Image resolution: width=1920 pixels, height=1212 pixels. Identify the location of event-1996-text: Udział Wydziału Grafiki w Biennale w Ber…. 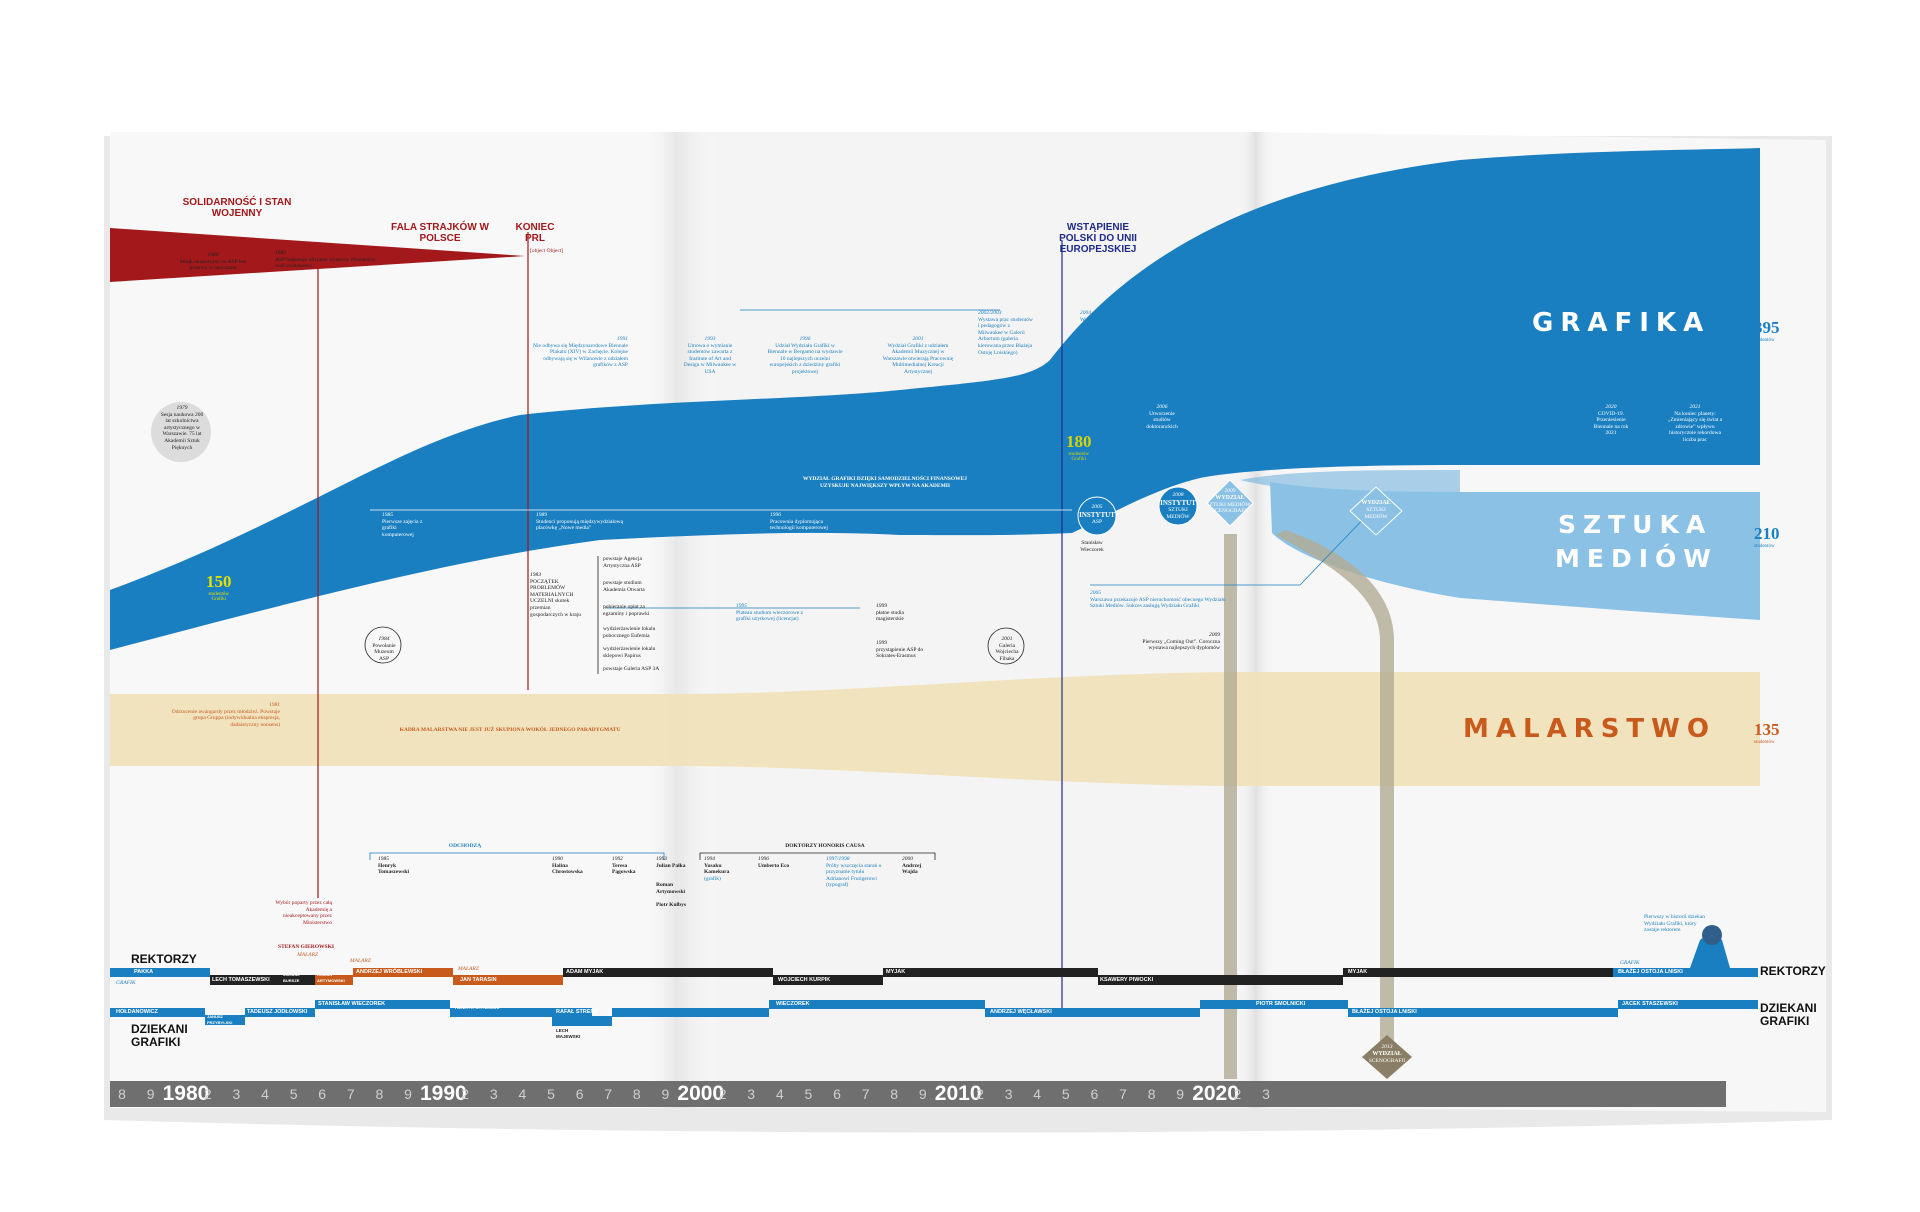
(805, 358).